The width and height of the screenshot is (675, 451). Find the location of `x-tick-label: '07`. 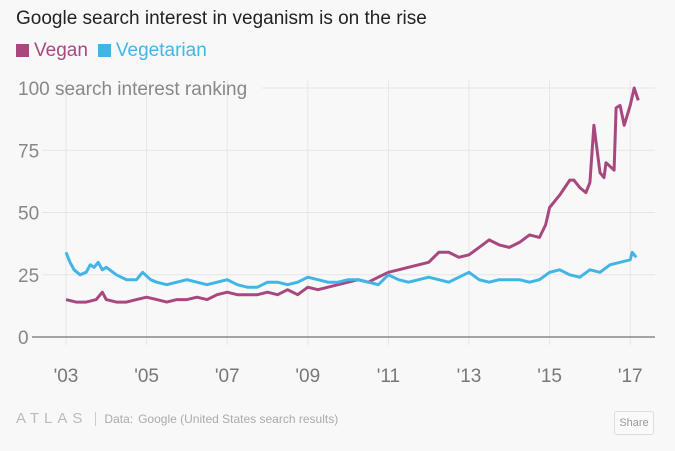

x-tick-label: '07 is located at coordinates (227, 376).